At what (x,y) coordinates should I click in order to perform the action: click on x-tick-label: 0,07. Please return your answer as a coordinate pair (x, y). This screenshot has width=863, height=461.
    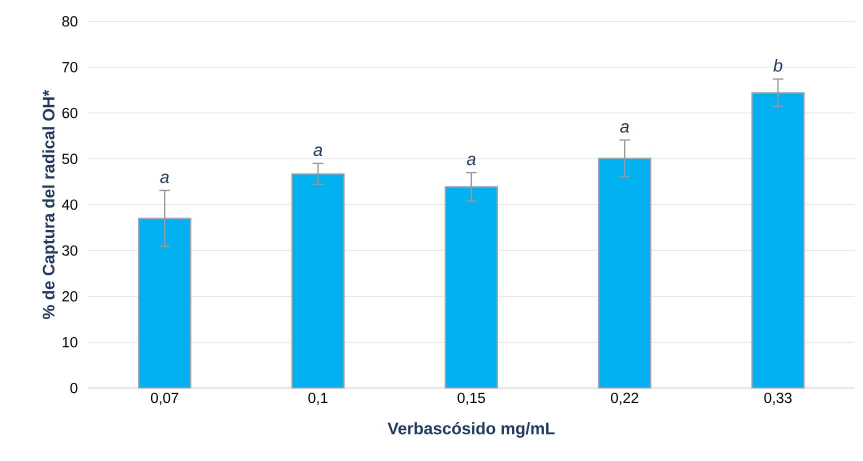
    Looking at the image, I should click on (164, 398).